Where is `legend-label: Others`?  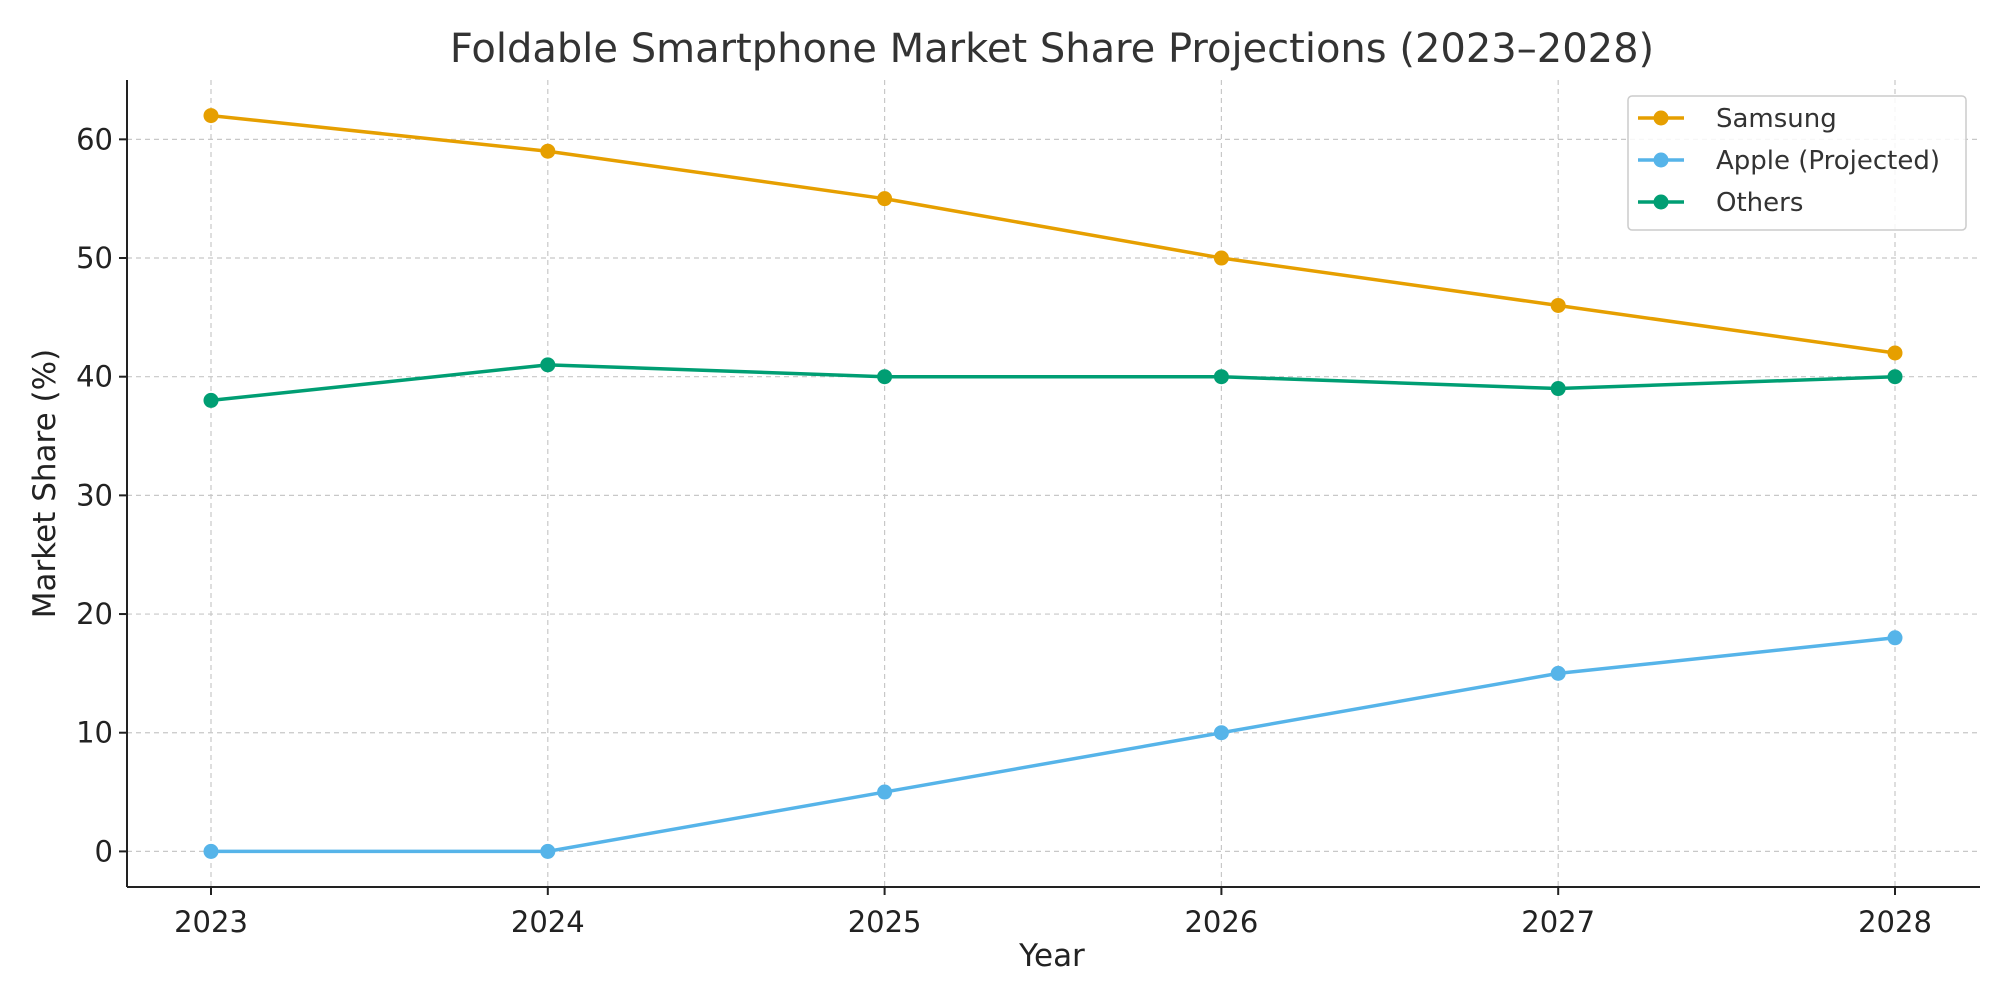
legend-label: Others is located at coordinates (1759, 203).